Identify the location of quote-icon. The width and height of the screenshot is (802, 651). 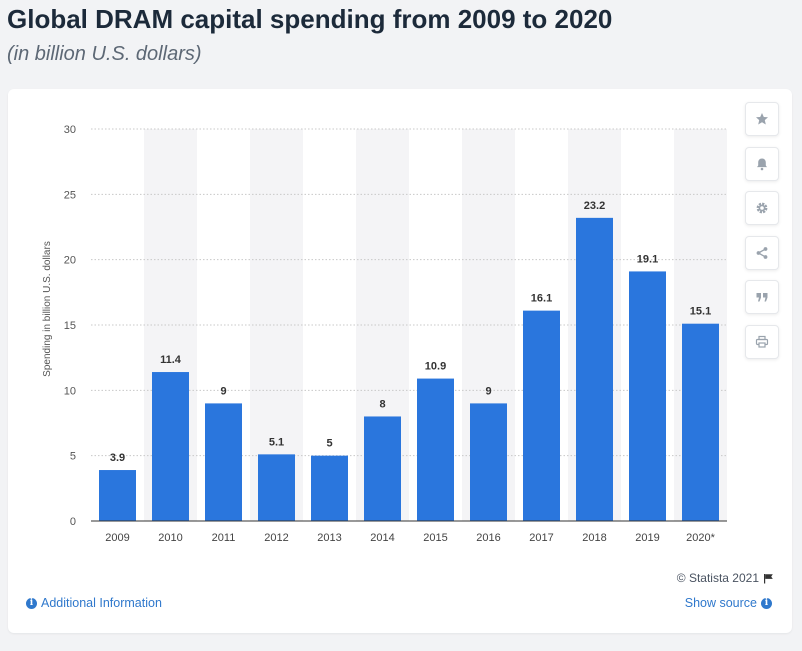
(762, 297).